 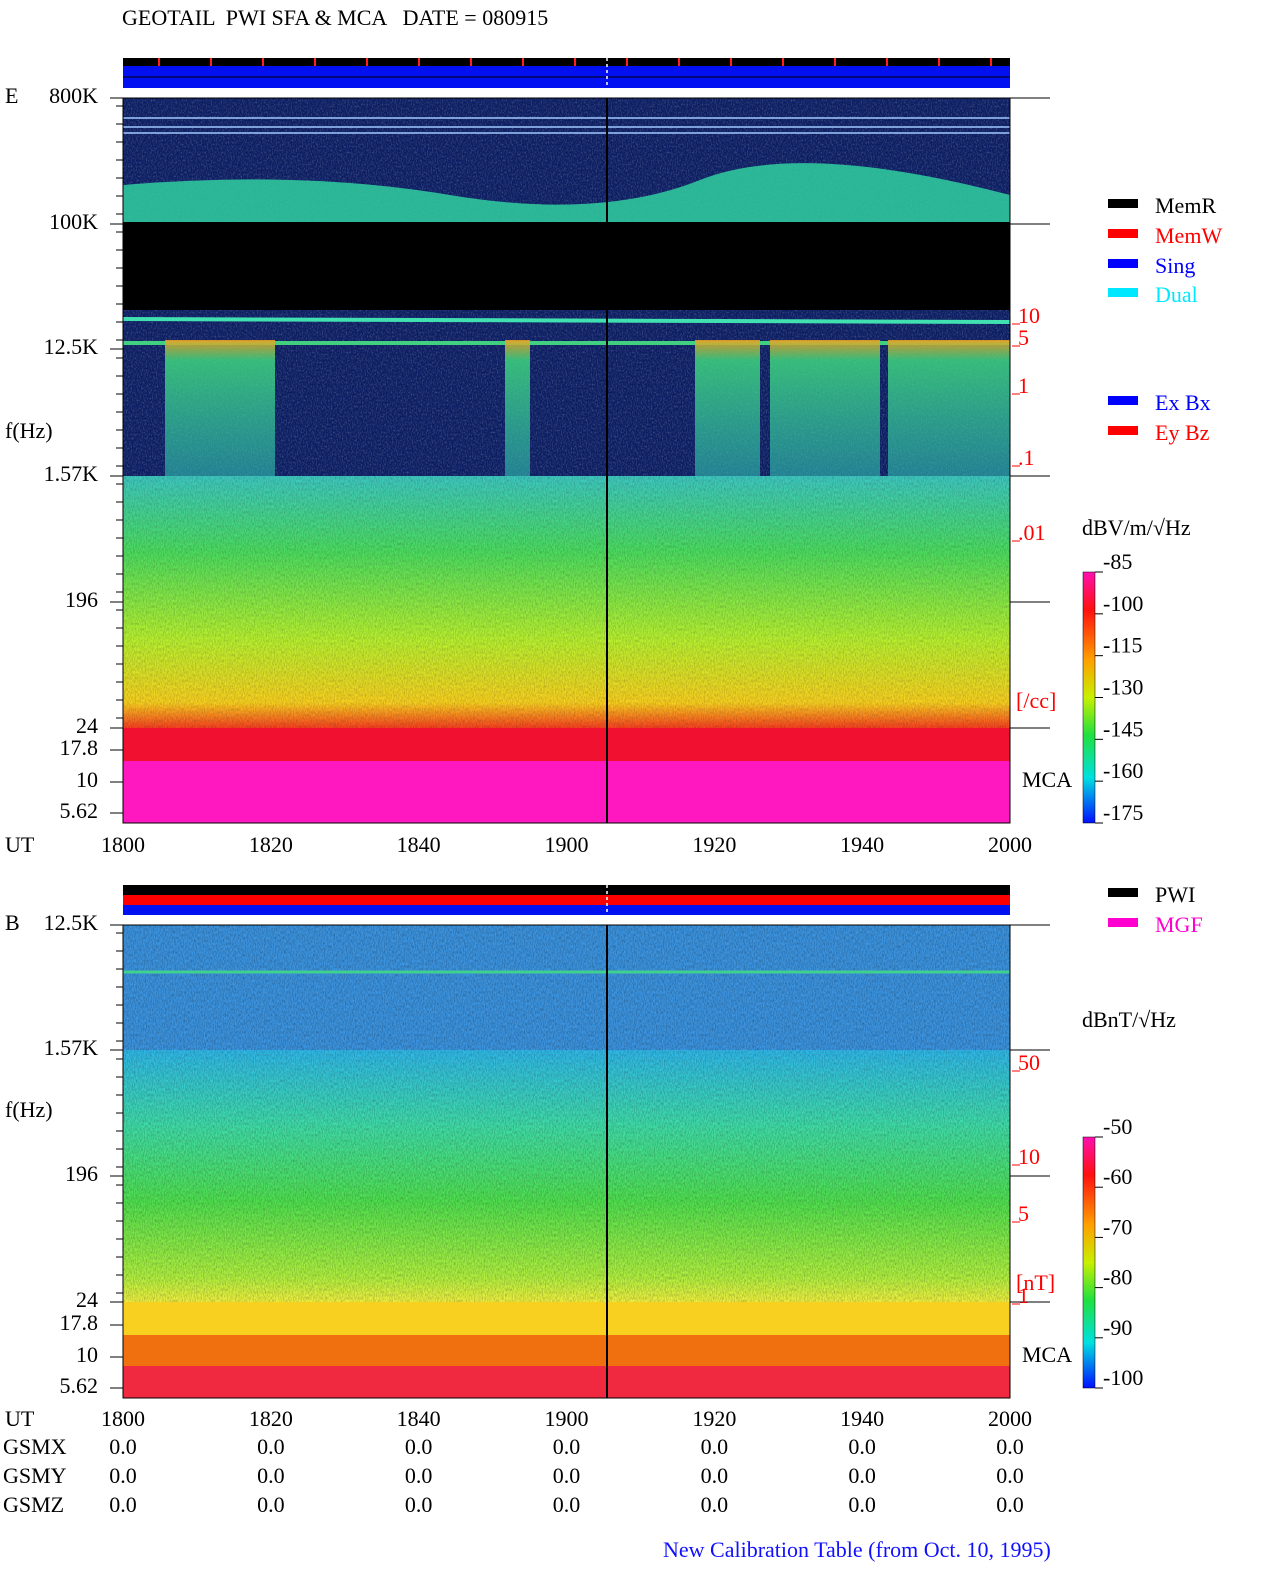 What do you see at coordinates (1123, 812) in the screenshot?
I see `colorbar-tick-label: -175` at bounding box center [1123, 812].